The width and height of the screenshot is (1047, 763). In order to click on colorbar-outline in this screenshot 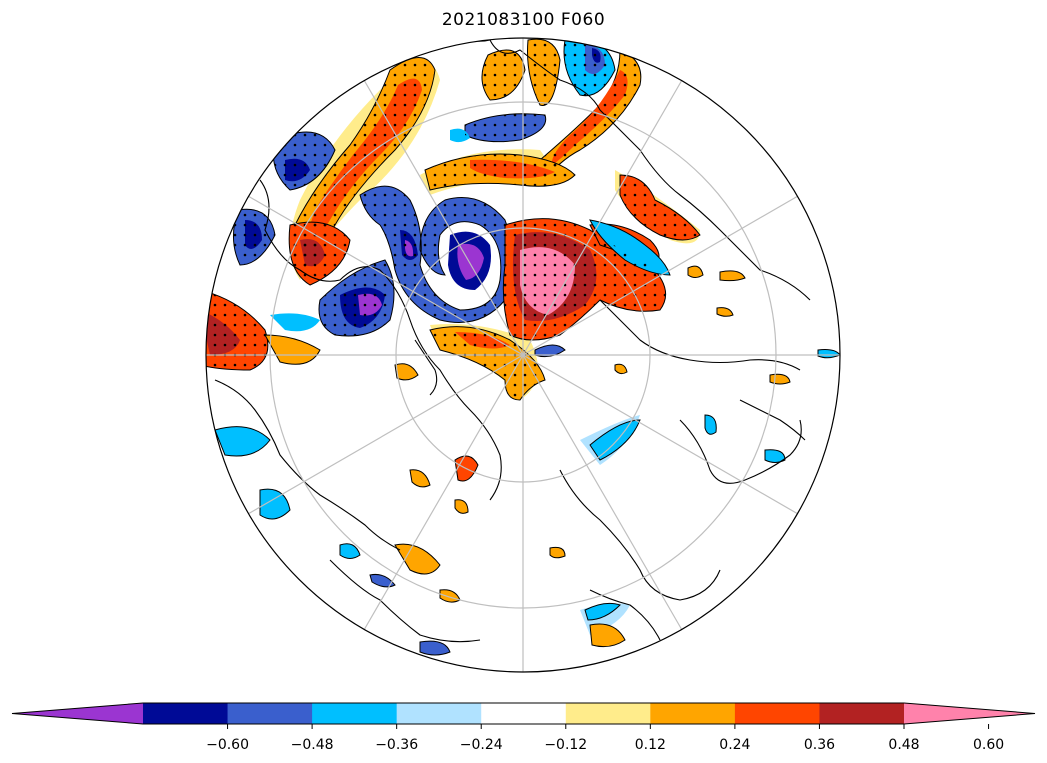, I will do `click(523, 713)`.